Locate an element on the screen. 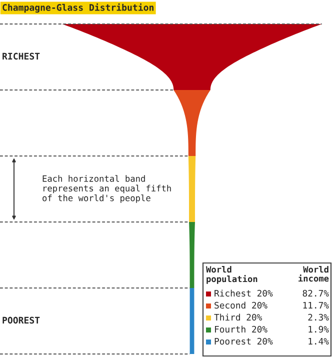 This screenshot has width=333, height=360. data-label: 82.7% is located at coordinates (315, 293).